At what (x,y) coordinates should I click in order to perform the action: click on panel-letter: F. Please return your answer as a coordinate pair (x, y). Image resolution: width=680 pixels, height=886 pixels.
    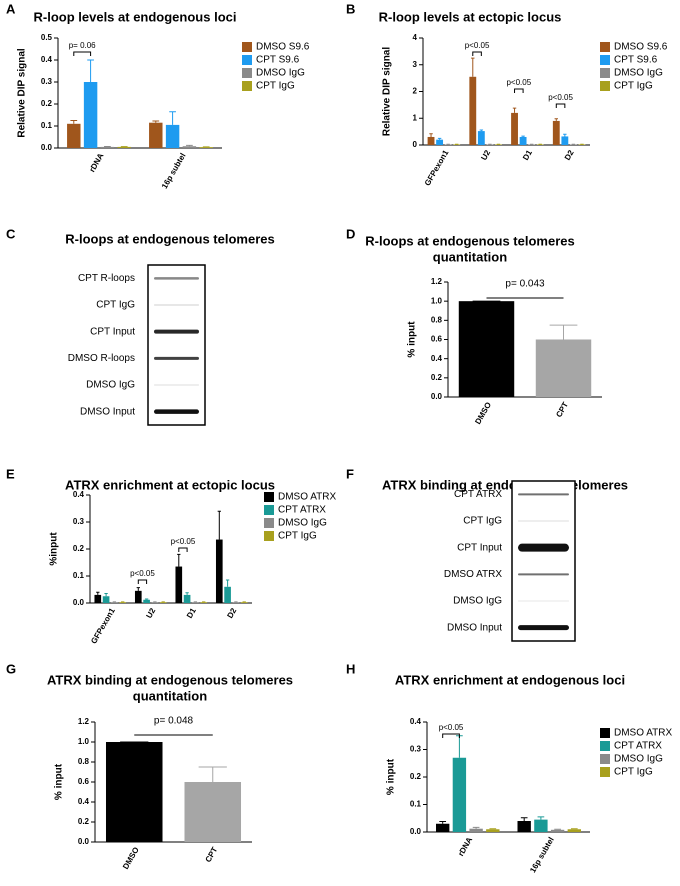
    Looking at the image, I should click on (350, 473).